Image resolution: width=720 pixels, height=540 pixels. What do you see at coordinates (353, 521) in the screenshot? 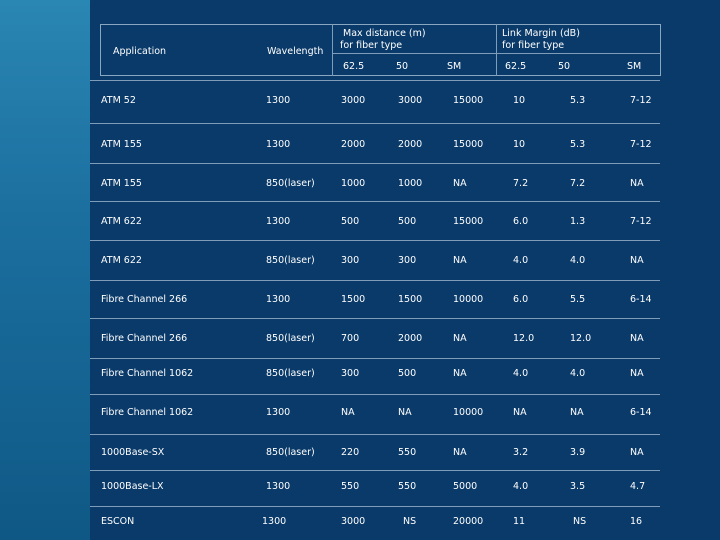
I see `cell-max-625: 3000` at bounding box center [353, 521].